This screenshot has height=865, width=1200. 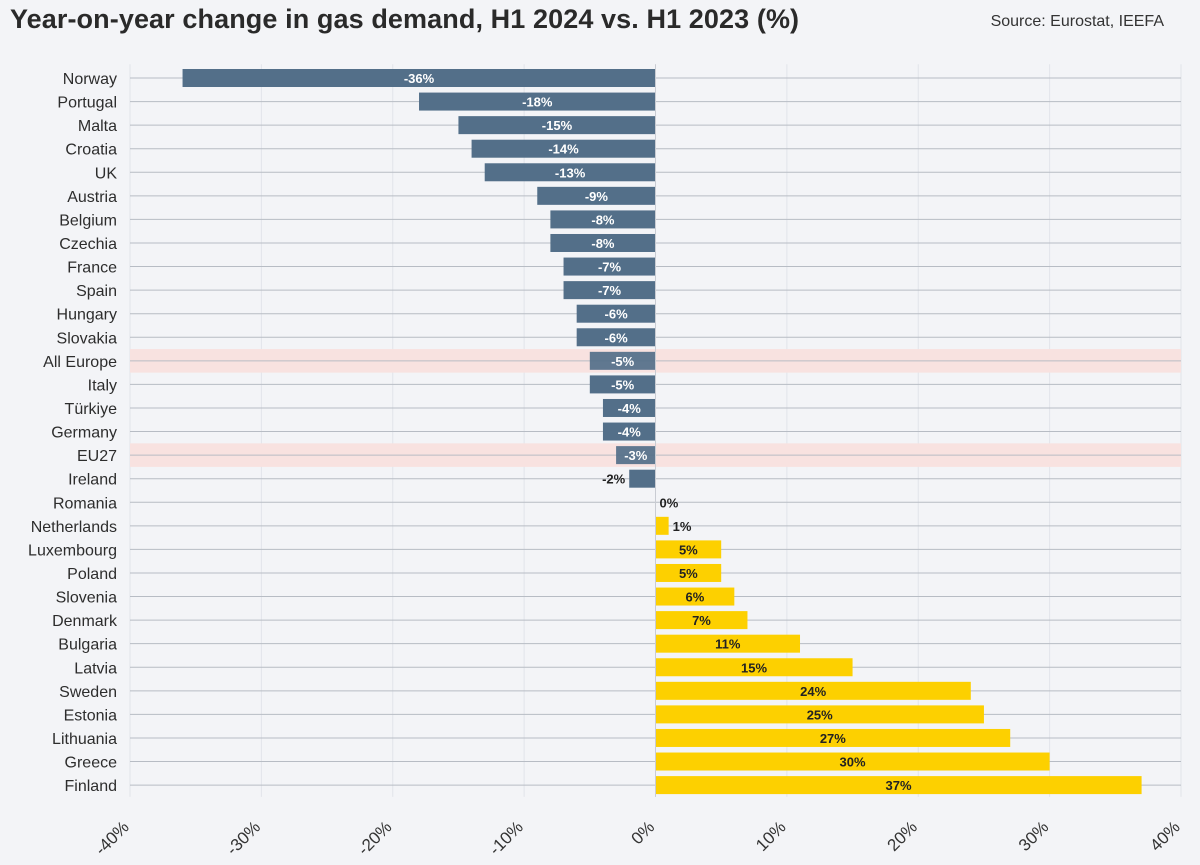 I want to click on category-label: UK, so click(x=106, y=173).